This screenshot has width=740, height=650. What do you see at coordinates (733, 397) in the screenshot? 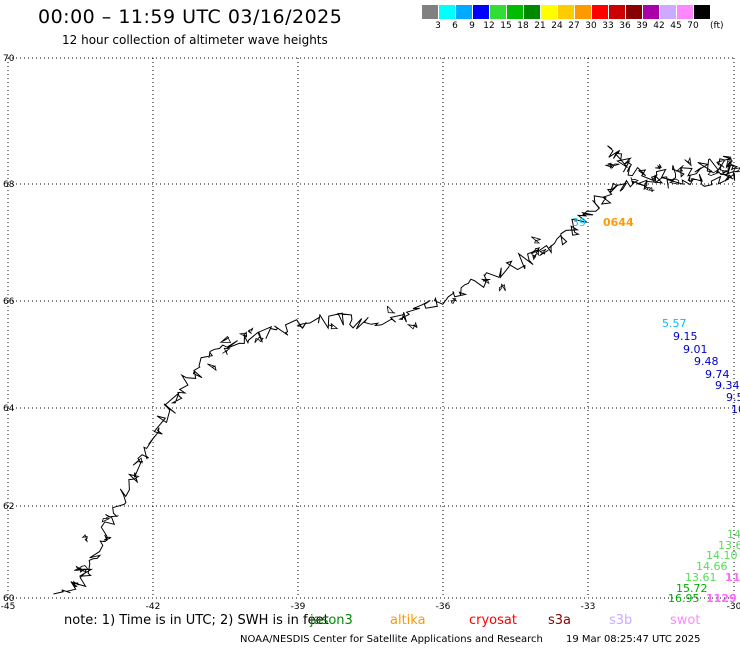
I see `wave-height-value: 9.5` at bounding box center [733, 397].